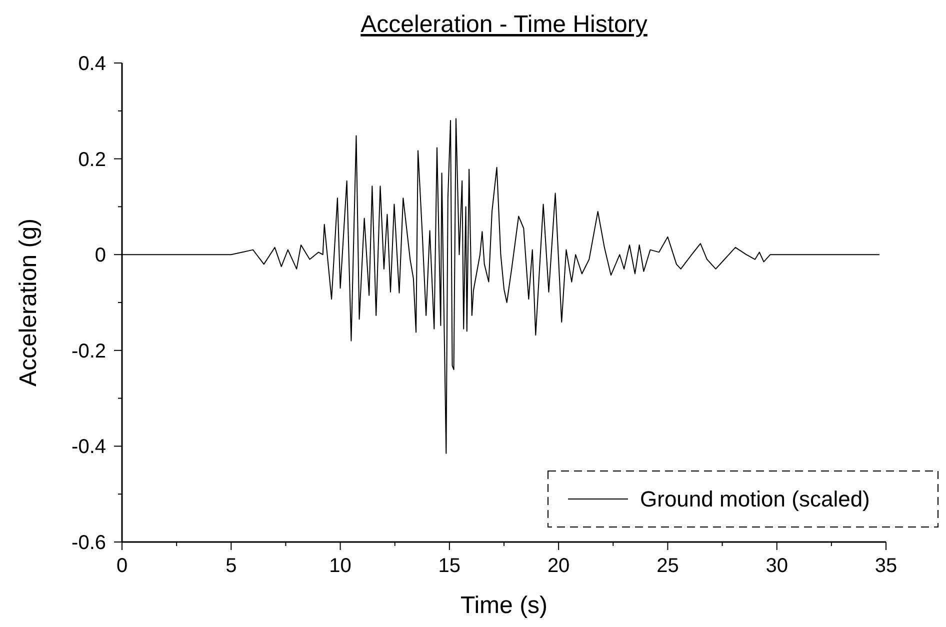  Describe the element at coordinates (449, 566) in the screenshot. I see `x-tick-label: 15` at that location.